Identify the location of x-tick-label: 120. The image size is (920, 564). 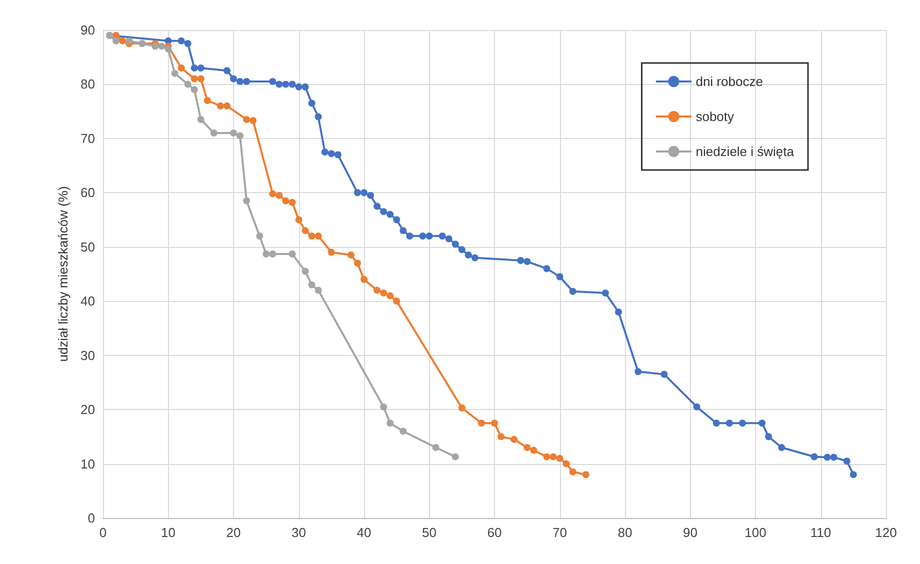
(886, 532).